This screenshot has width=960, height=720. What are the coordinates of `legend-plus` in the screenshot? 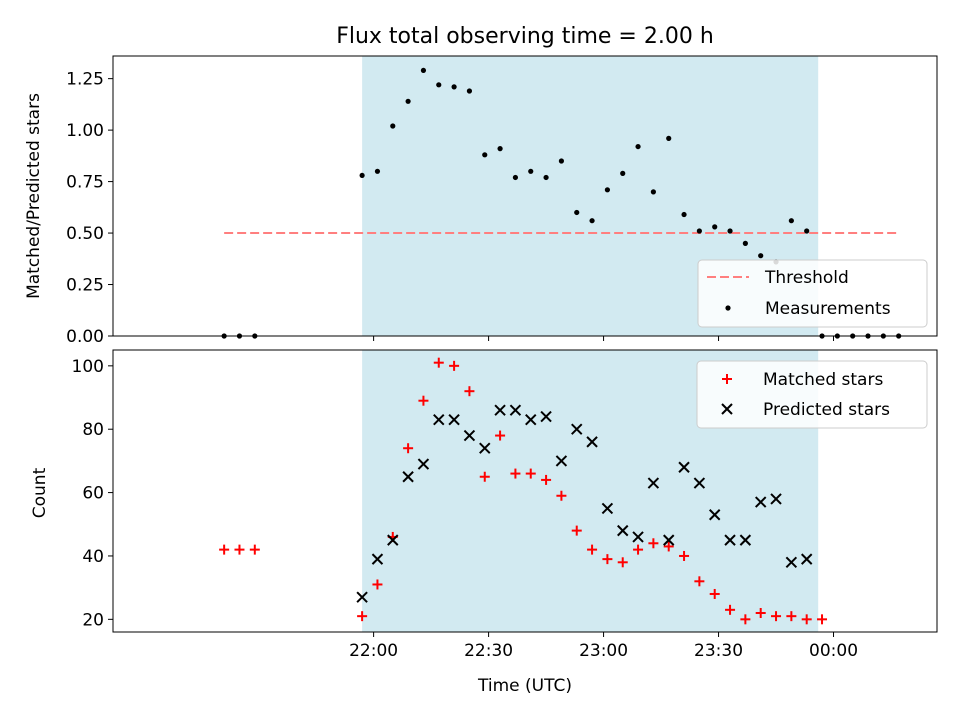 It's located at (727, 379).